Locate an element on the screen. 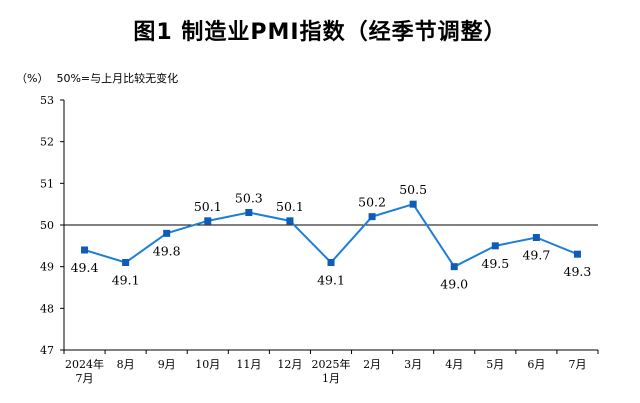  y-axis-unit-label: （%） is located at coordinates (32, 78).